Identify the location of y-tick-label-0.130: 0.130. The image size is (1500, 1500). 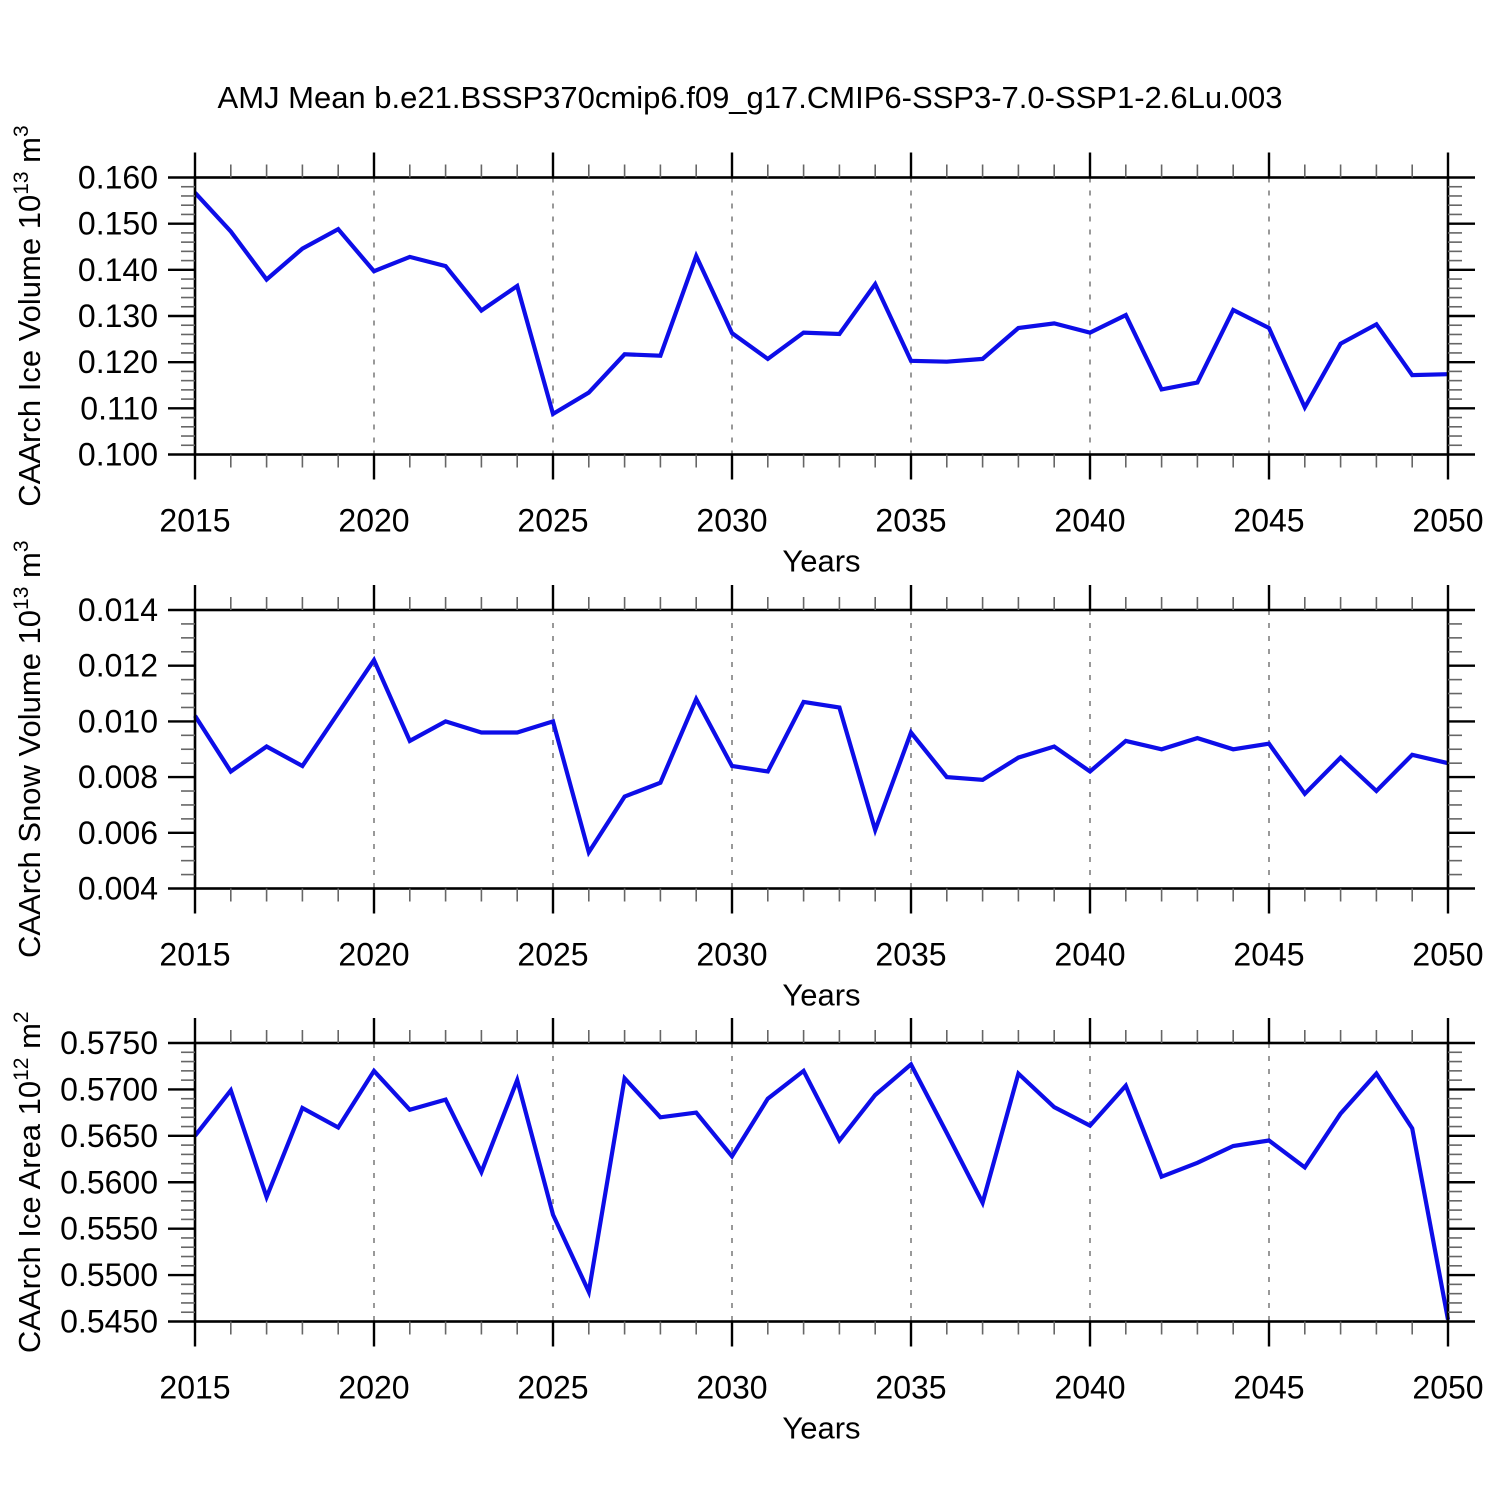
(118, 316).